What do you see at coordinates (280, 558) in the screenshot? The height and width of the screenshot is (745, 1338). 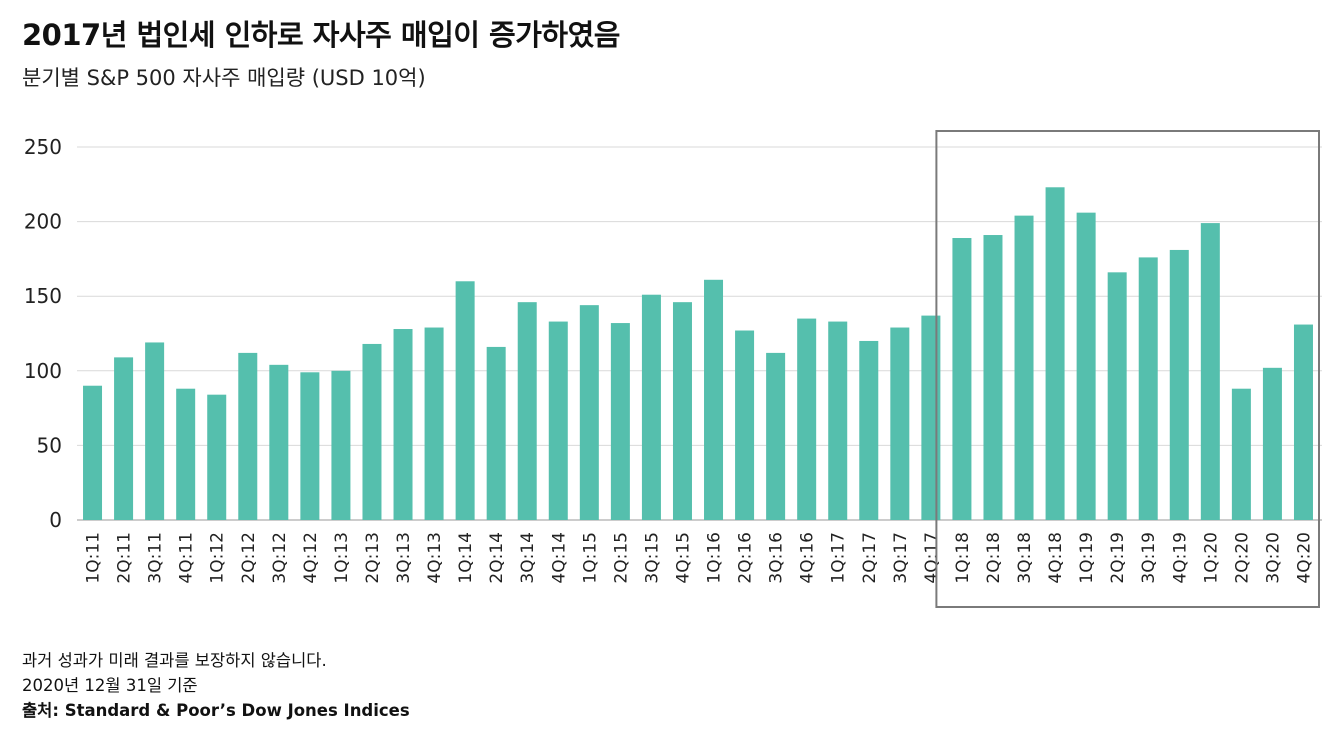 I see `x-tick-label: 3Q:12` at bounding box center [280, 558].